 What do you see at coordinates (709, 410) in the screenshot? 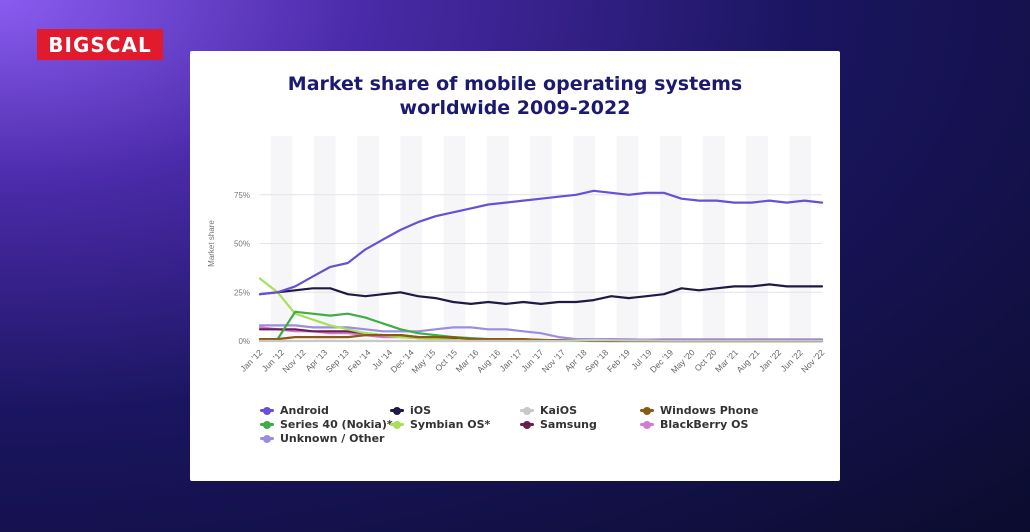
I see `legend-label: Windows Phone` at bounding box center [709, 410].